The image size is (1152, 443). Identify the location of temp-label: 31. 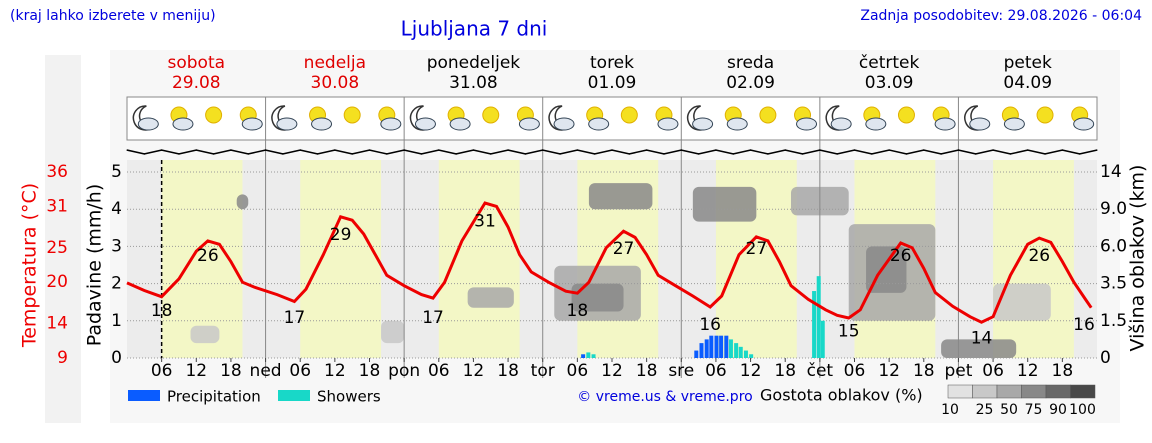
(485, 221).